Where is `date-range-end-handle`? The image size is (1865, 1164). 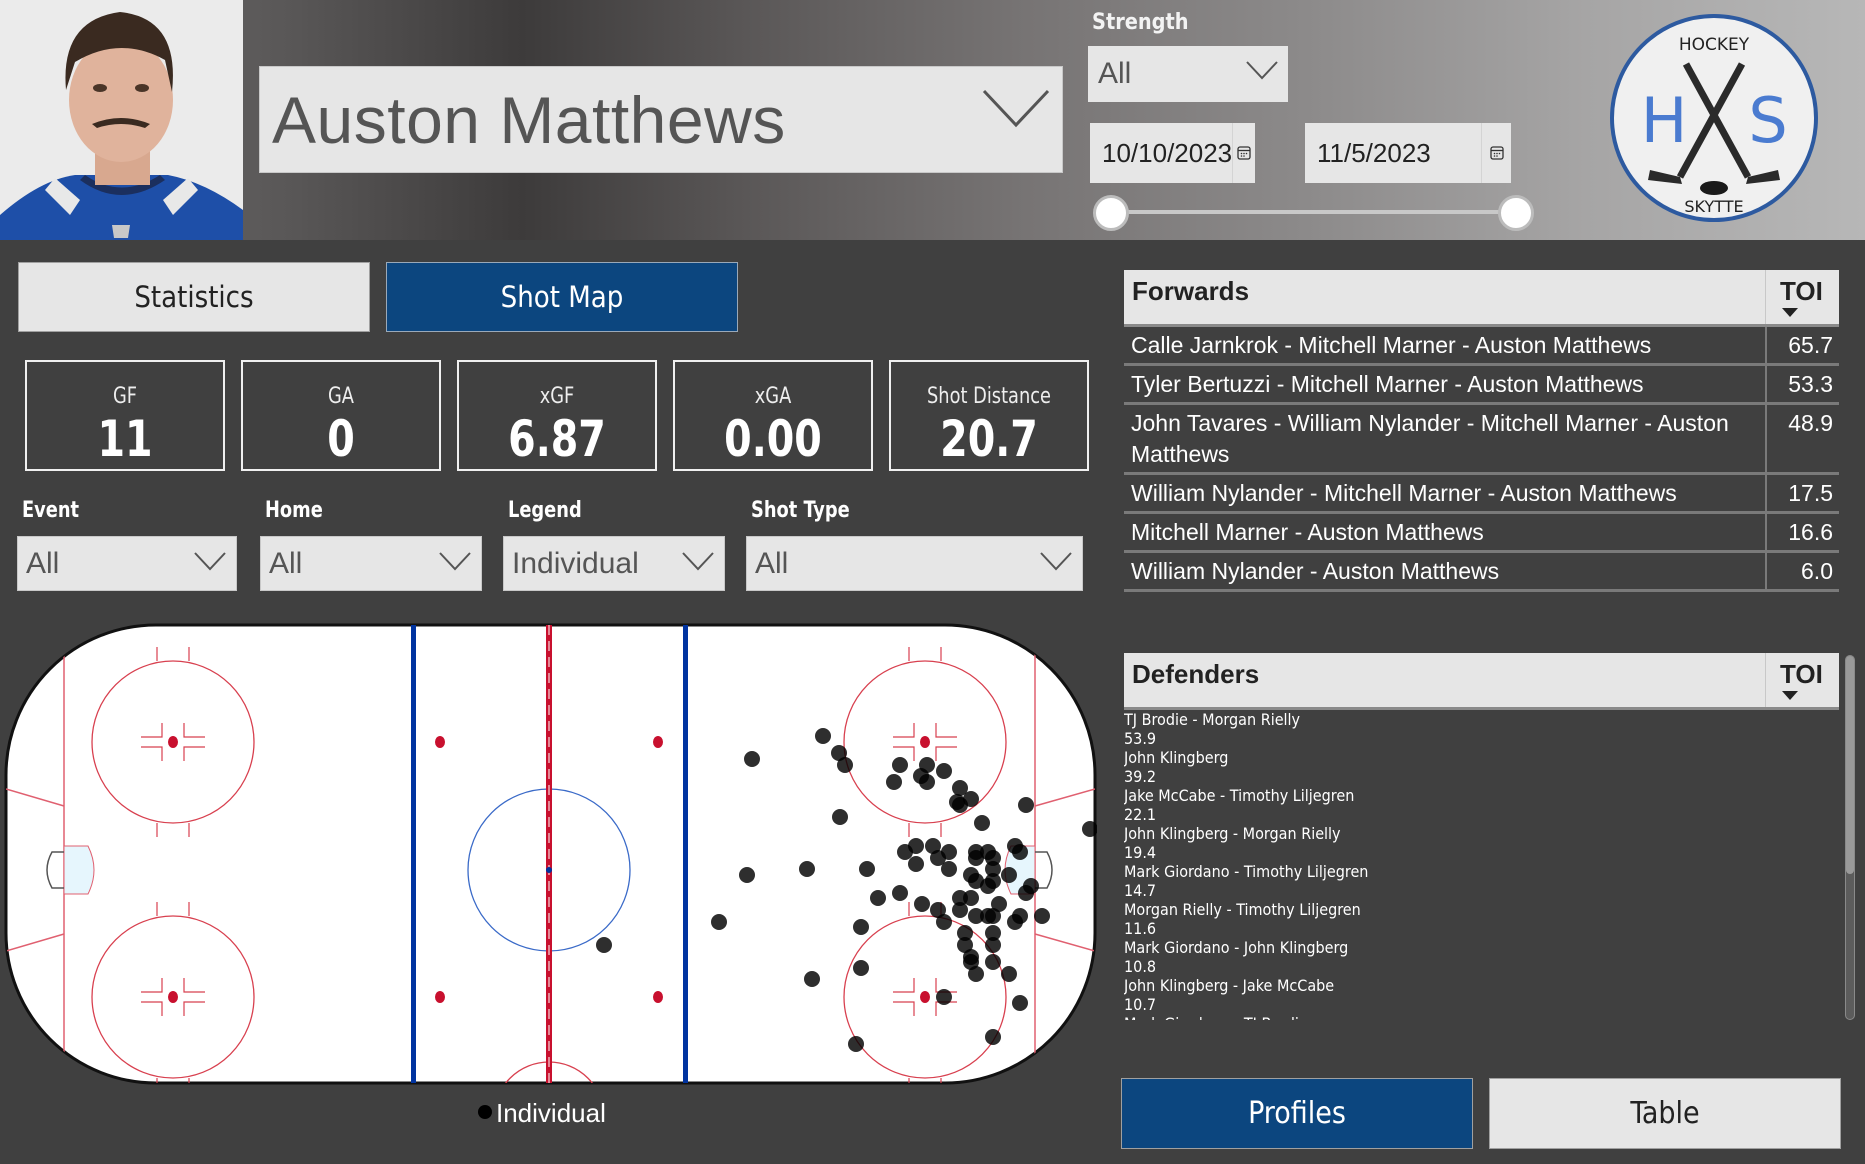
date-range-end-handle is located at coordinates (1516, 213).